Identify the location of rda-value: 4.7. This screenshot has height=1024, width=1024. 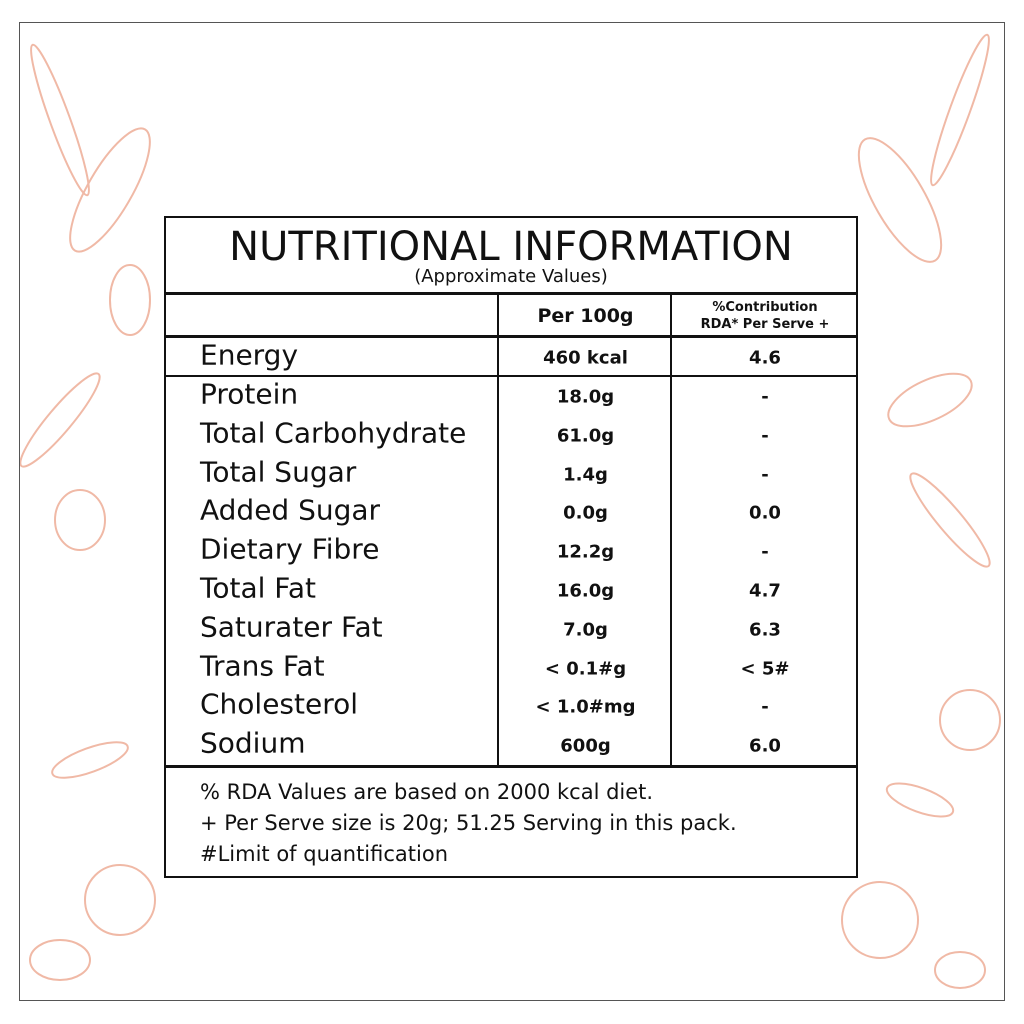
(765, 591).